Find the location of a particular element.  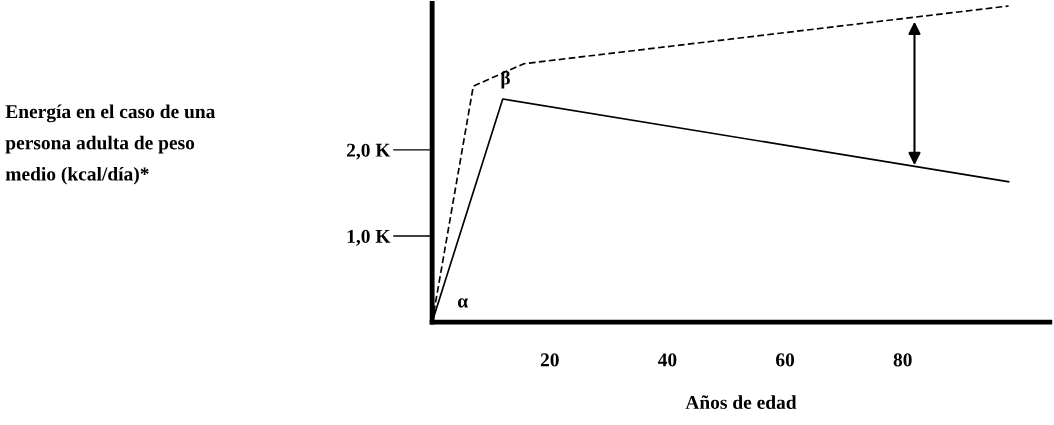

text: Energía en el caso de una persona adulta de peso medio (kcal/día)* is located at coordinates (110, 144).